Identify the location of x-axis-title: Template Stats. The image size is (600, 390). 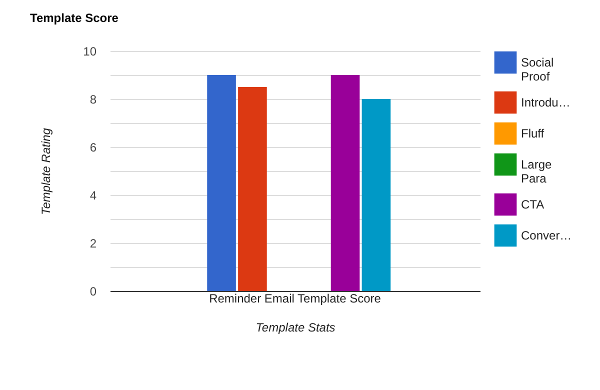
(296, 327).